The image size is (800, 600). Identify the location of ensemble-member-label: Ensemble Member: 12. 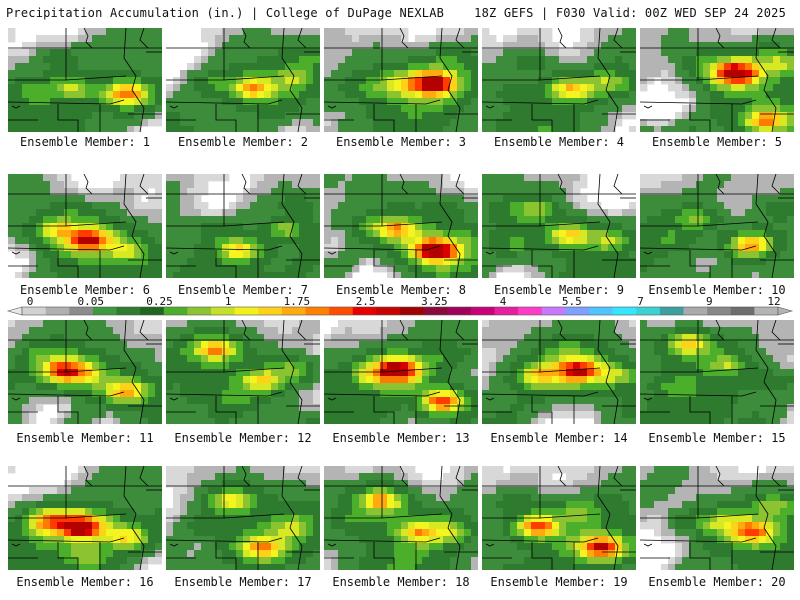
(243, 438).